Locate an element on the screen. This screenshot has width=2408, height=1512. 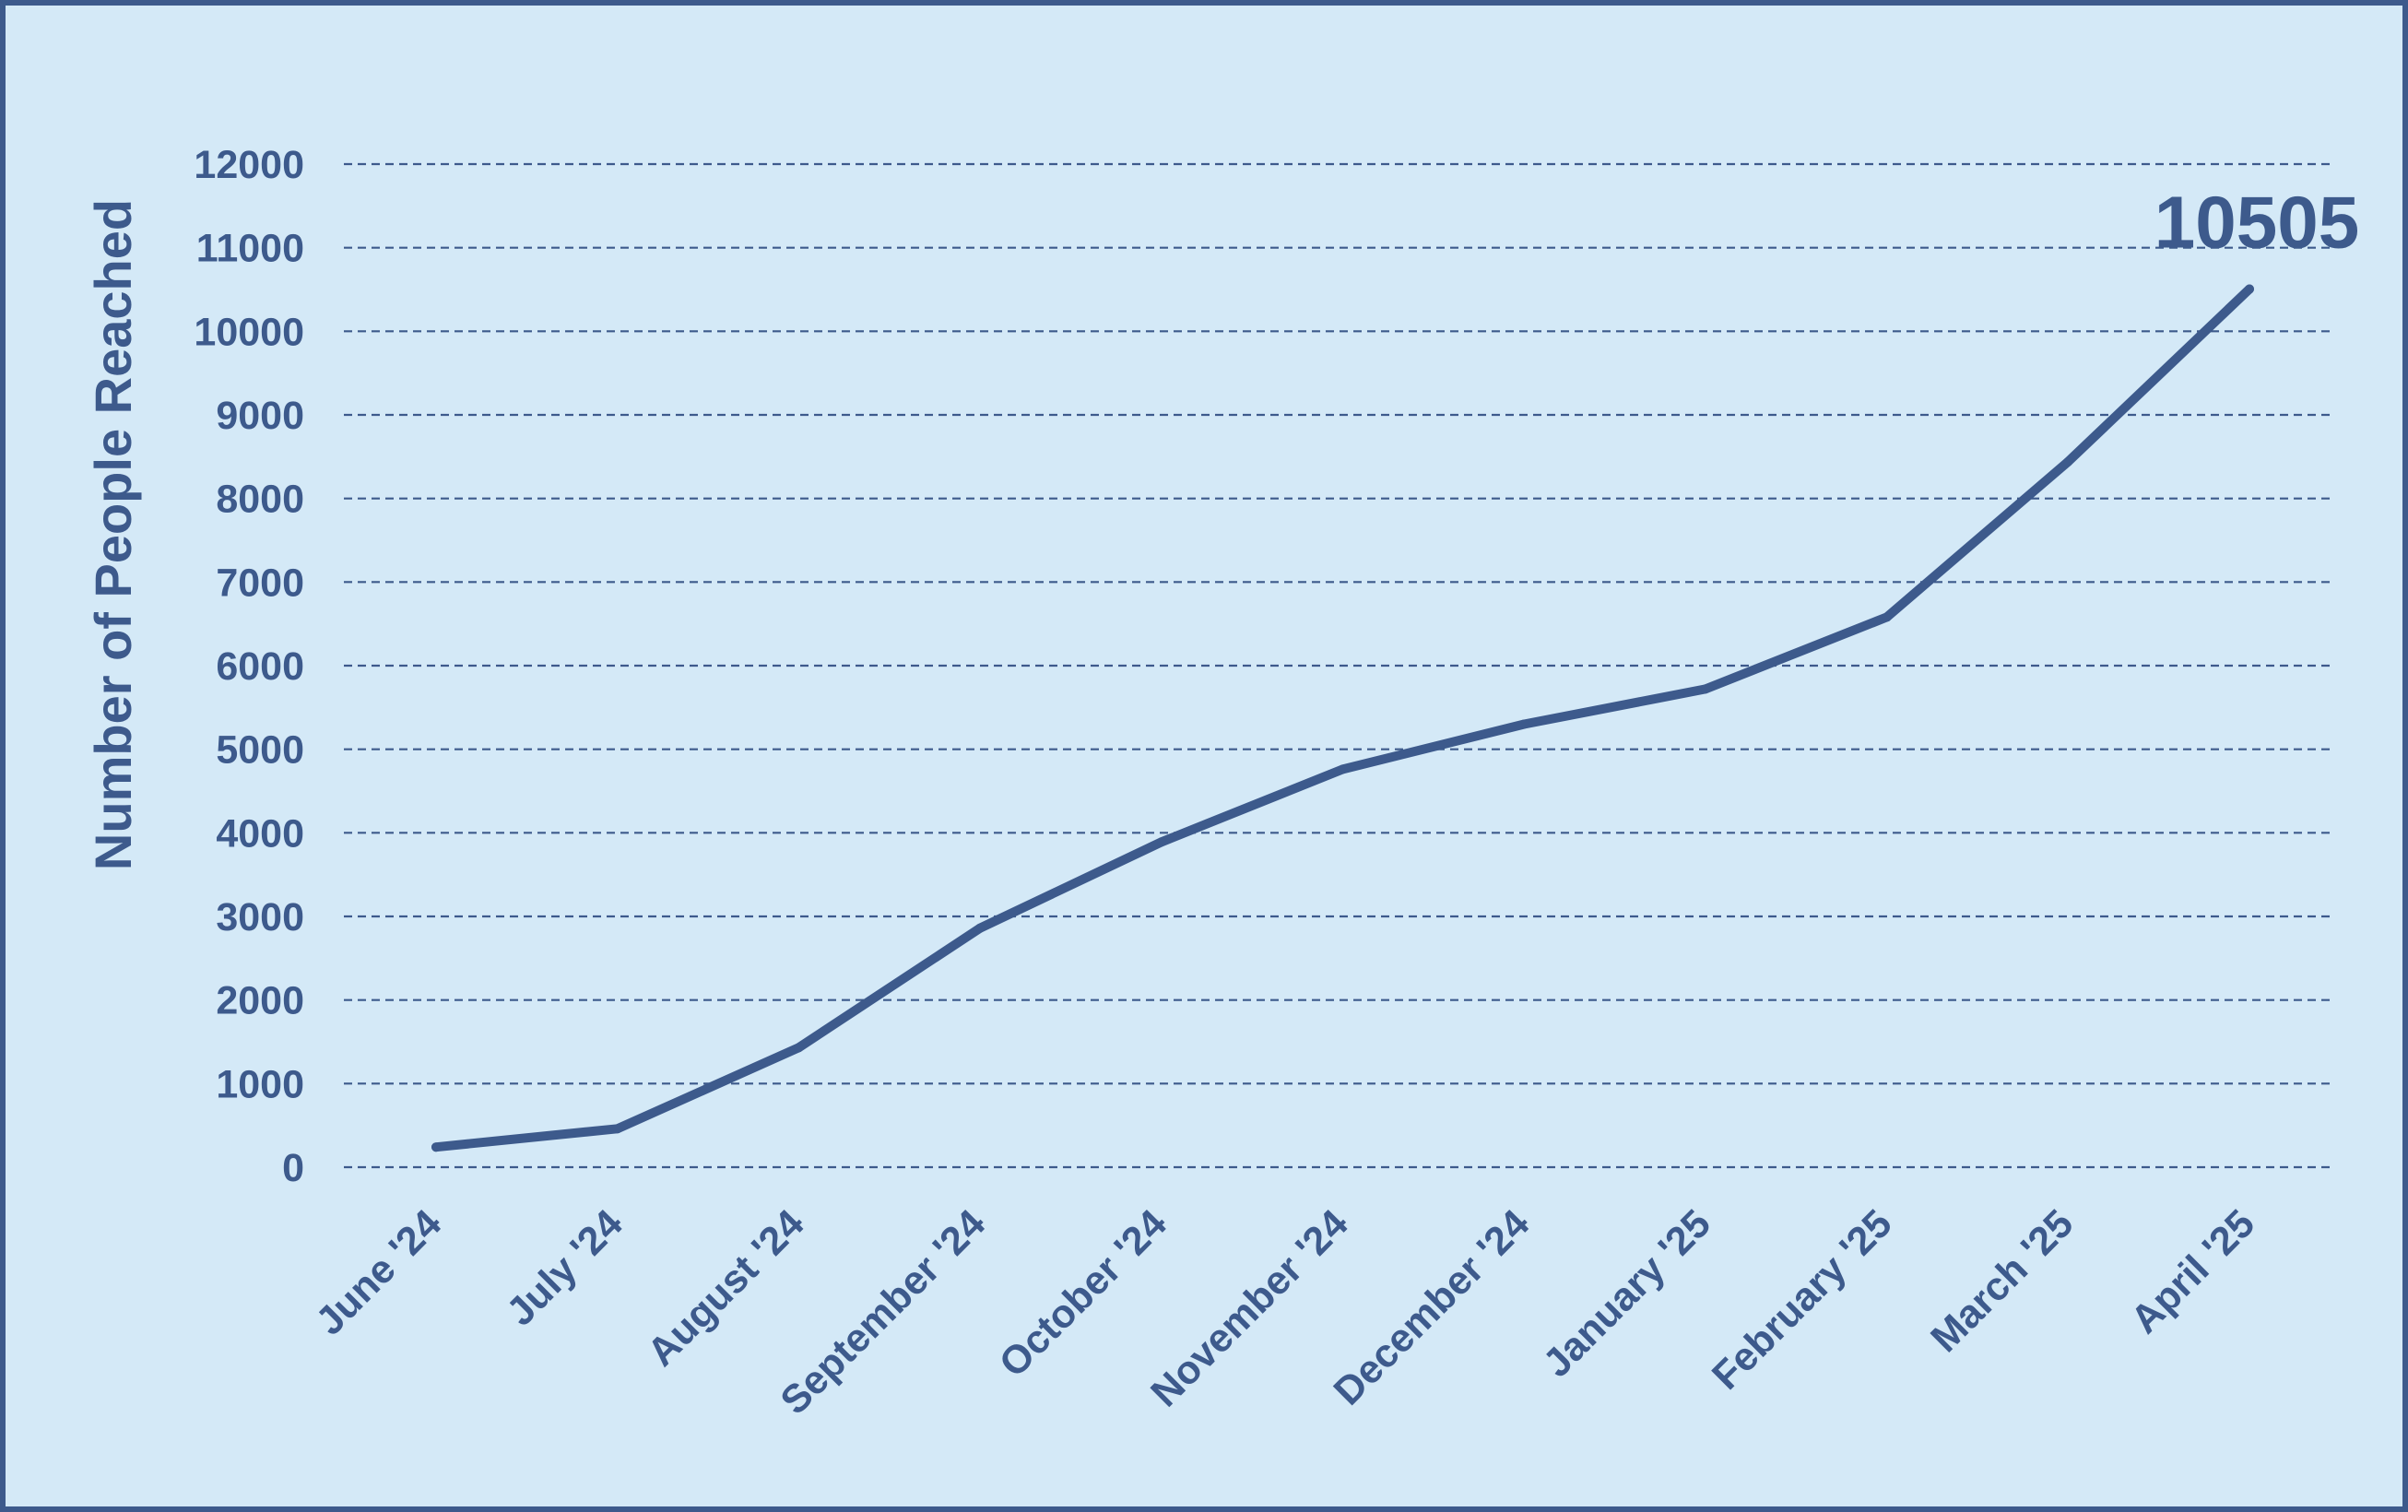
y-tick-label: 12000 is located at coordinates (249, 165).